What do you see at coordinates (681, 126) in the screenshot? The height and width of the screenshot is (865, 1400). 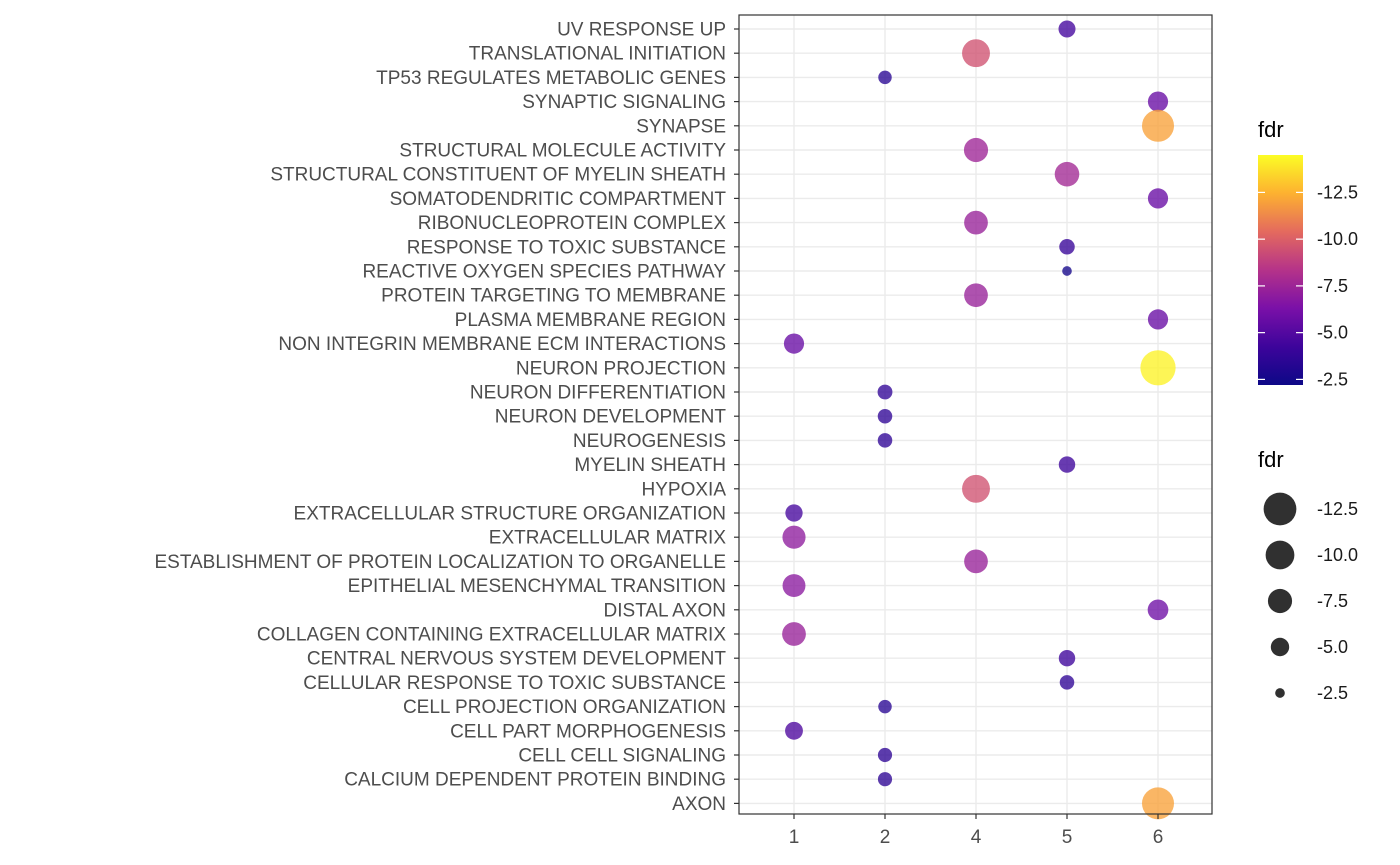 I see `y-tick-label: SYNAPSE` at bounding box center [681, 126].